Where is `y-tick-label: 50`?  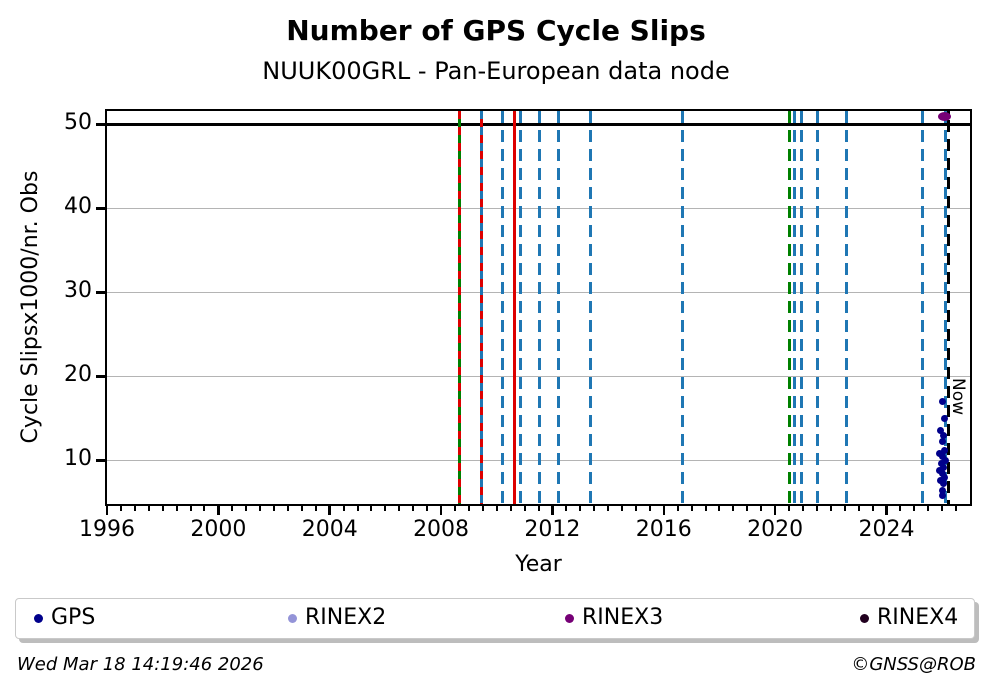
y-tick-label: 50 is located at coordinates (78, 123).